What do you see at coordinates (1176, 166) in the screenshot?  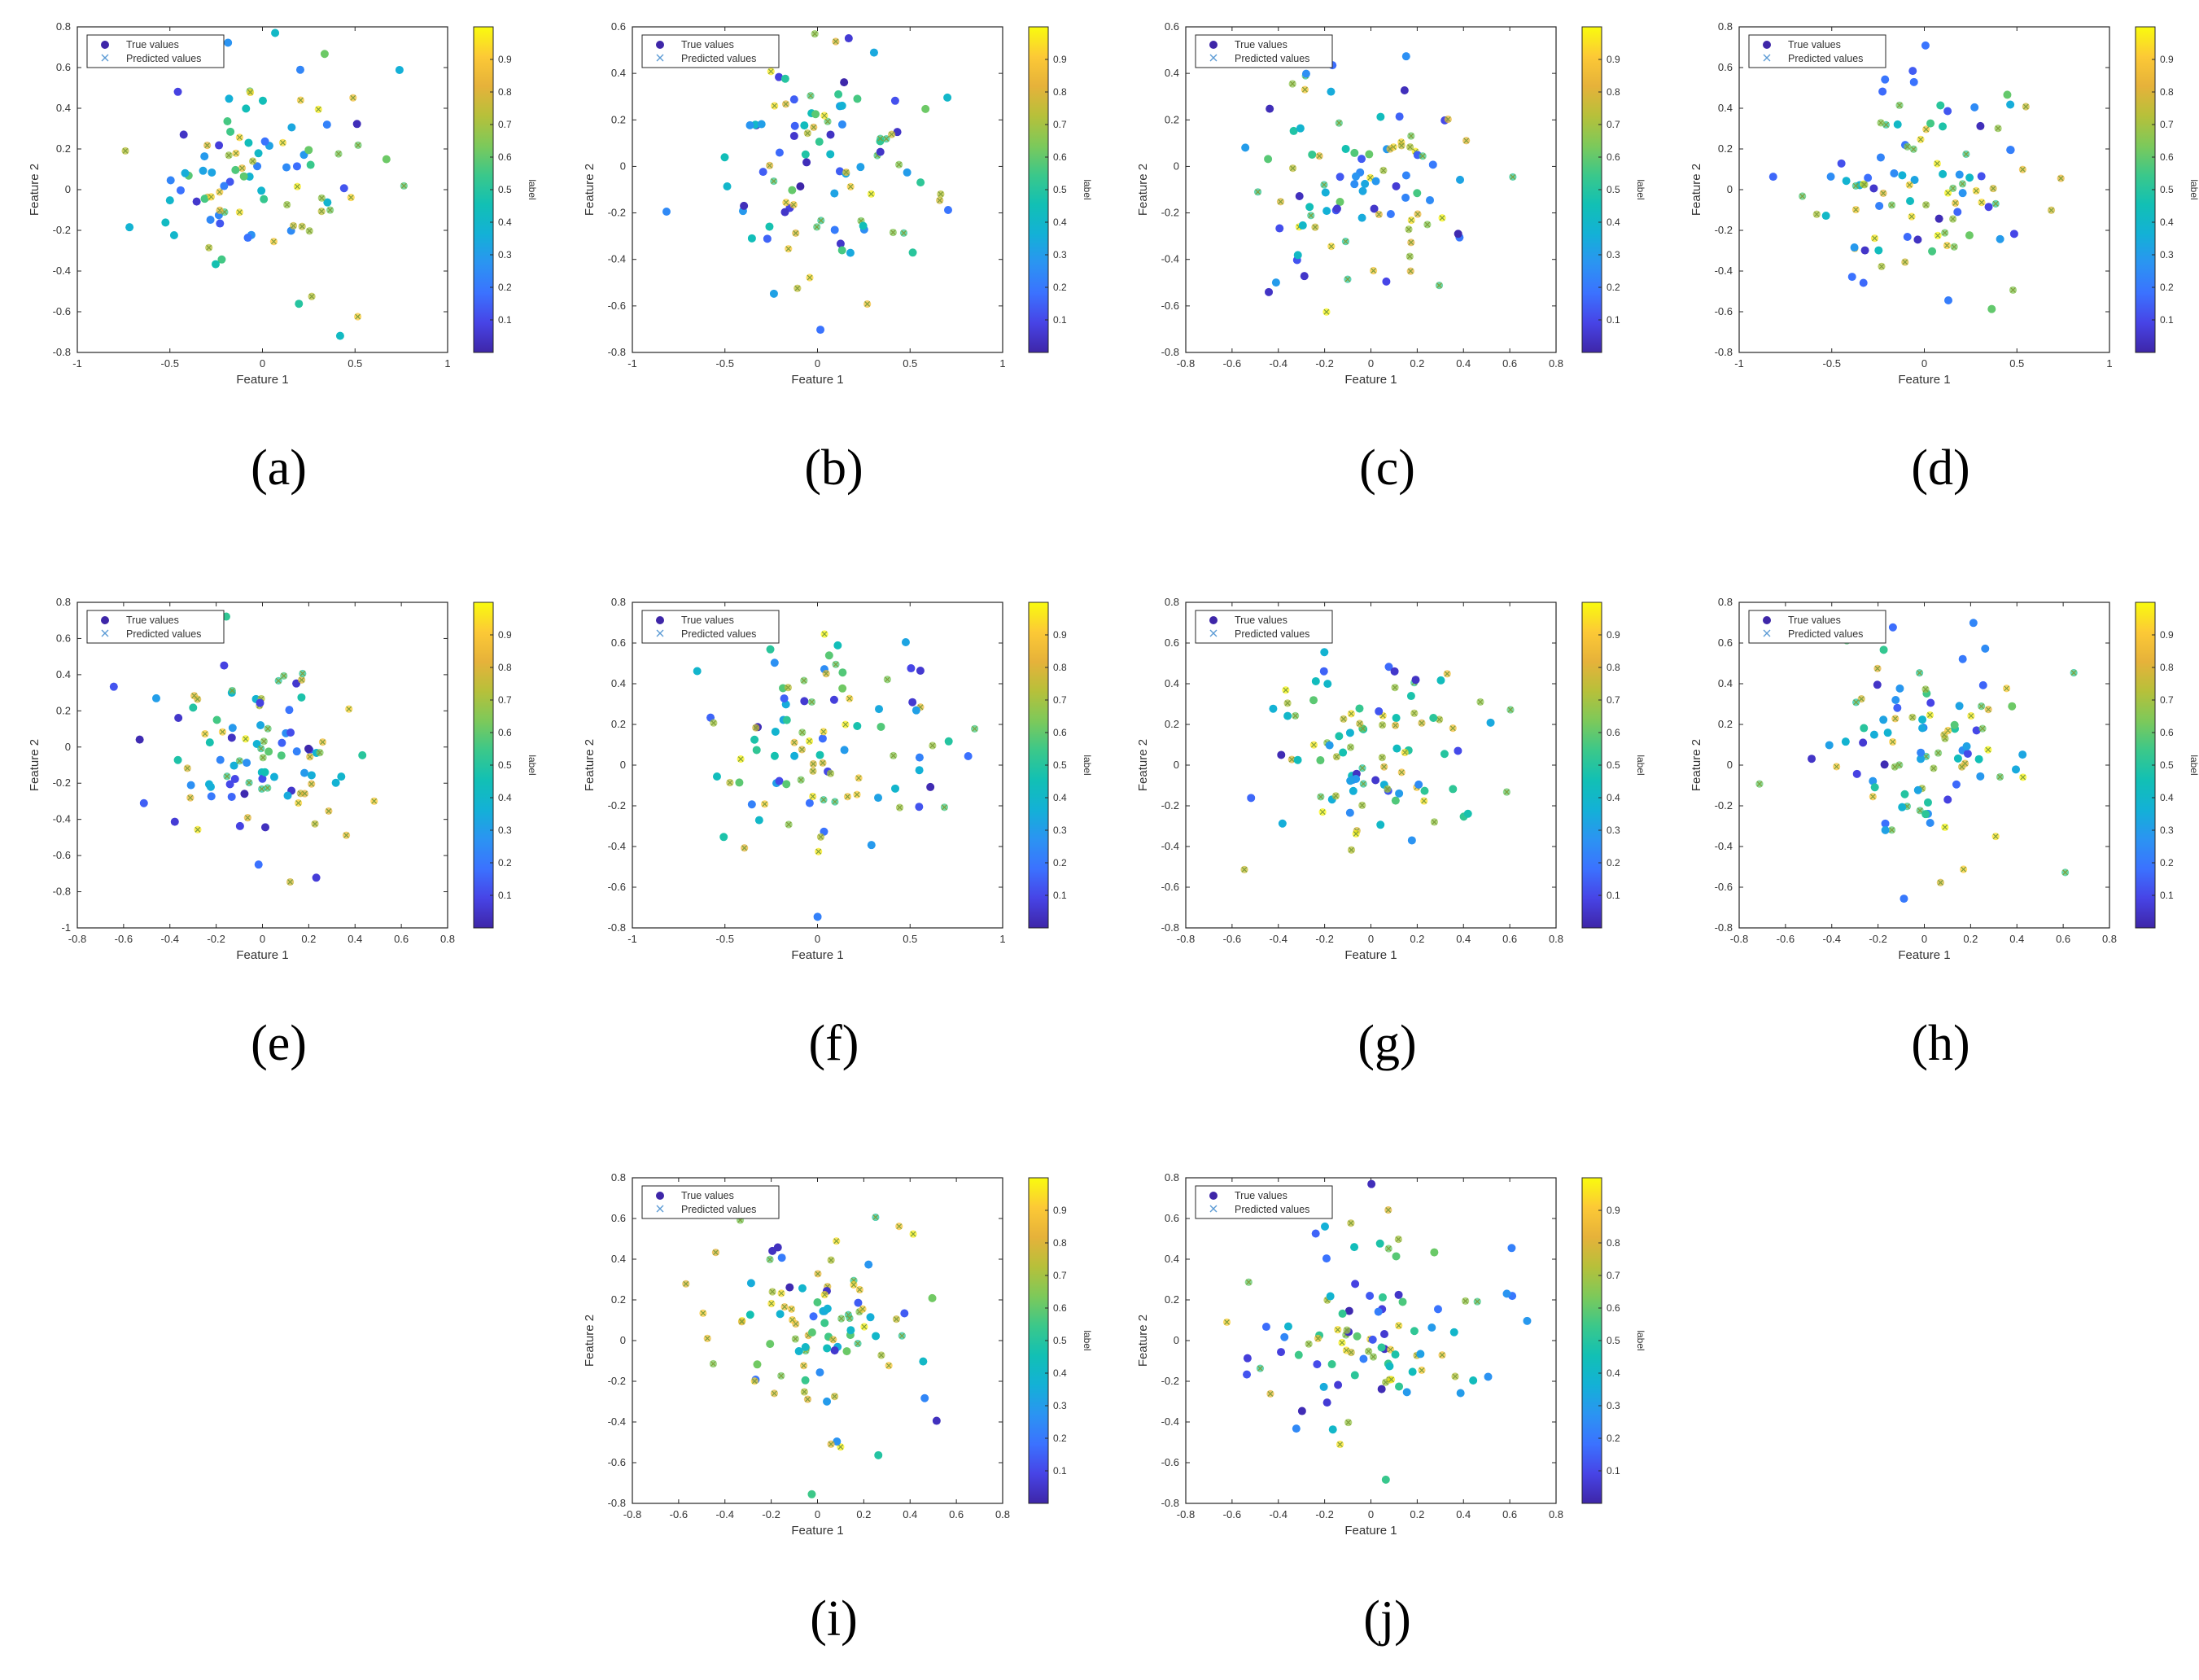 I see `y-tick-label: 0` at bounding box center [1176, 166].